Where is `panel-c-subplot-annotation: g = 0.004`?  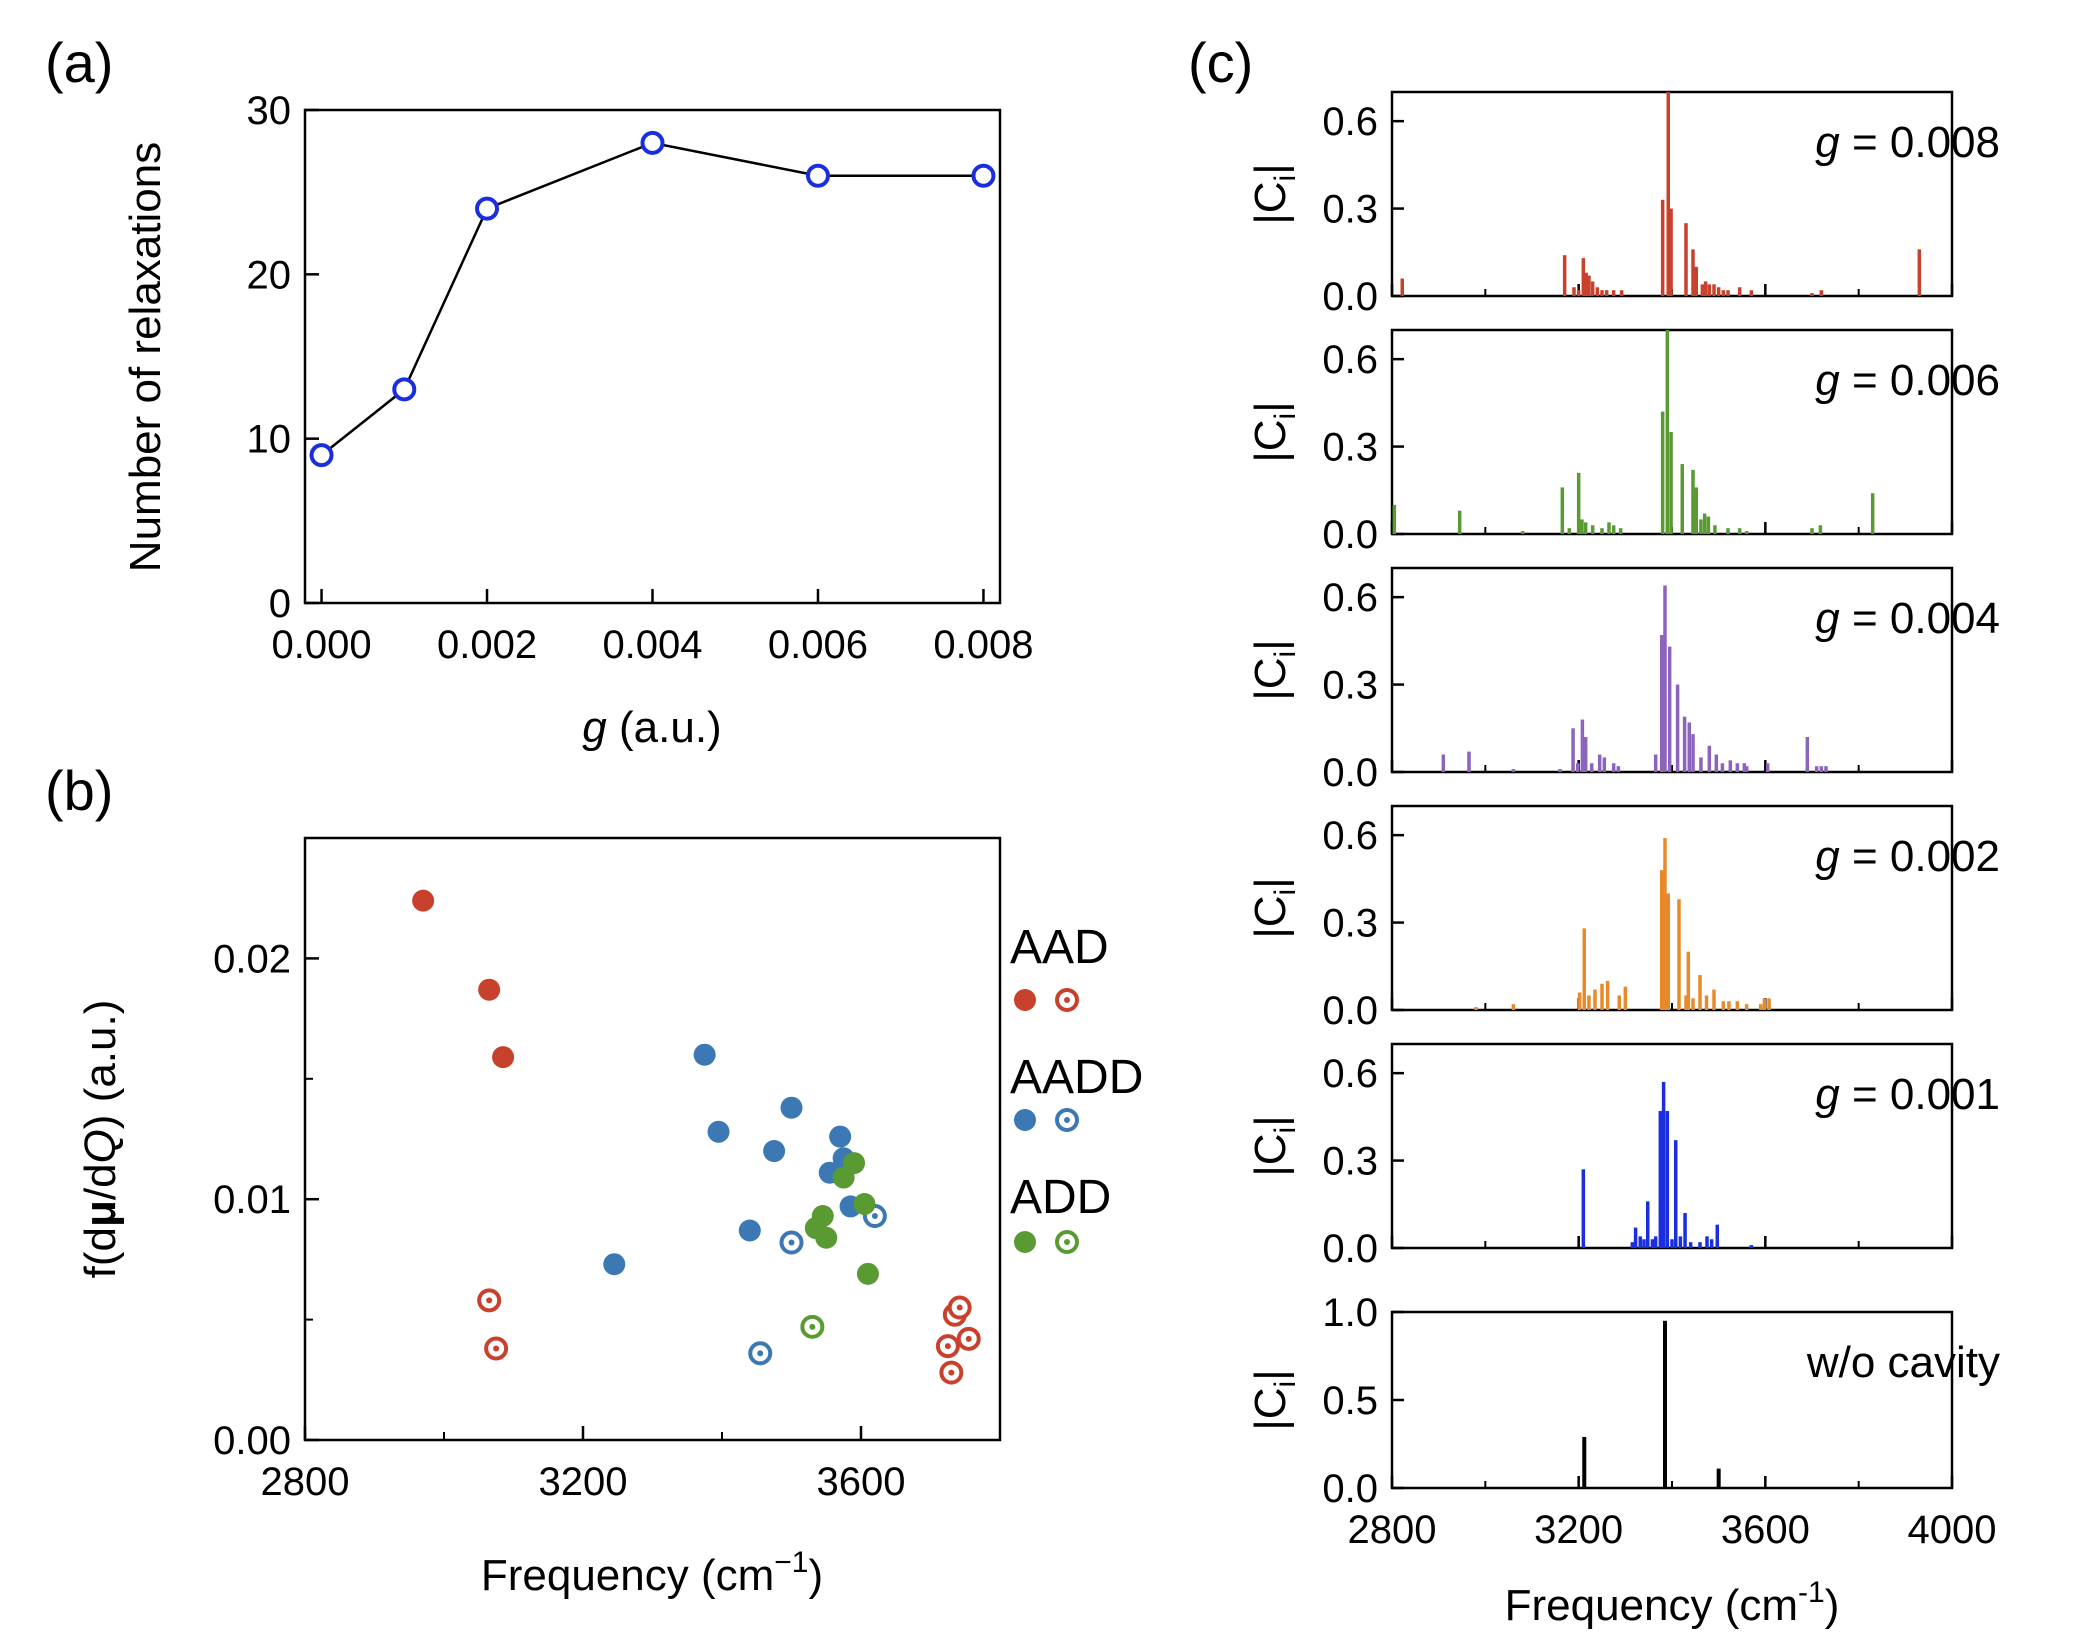 panel-c-subplot-annotation: g = 0.004 is located at coordinates (1907, 618).